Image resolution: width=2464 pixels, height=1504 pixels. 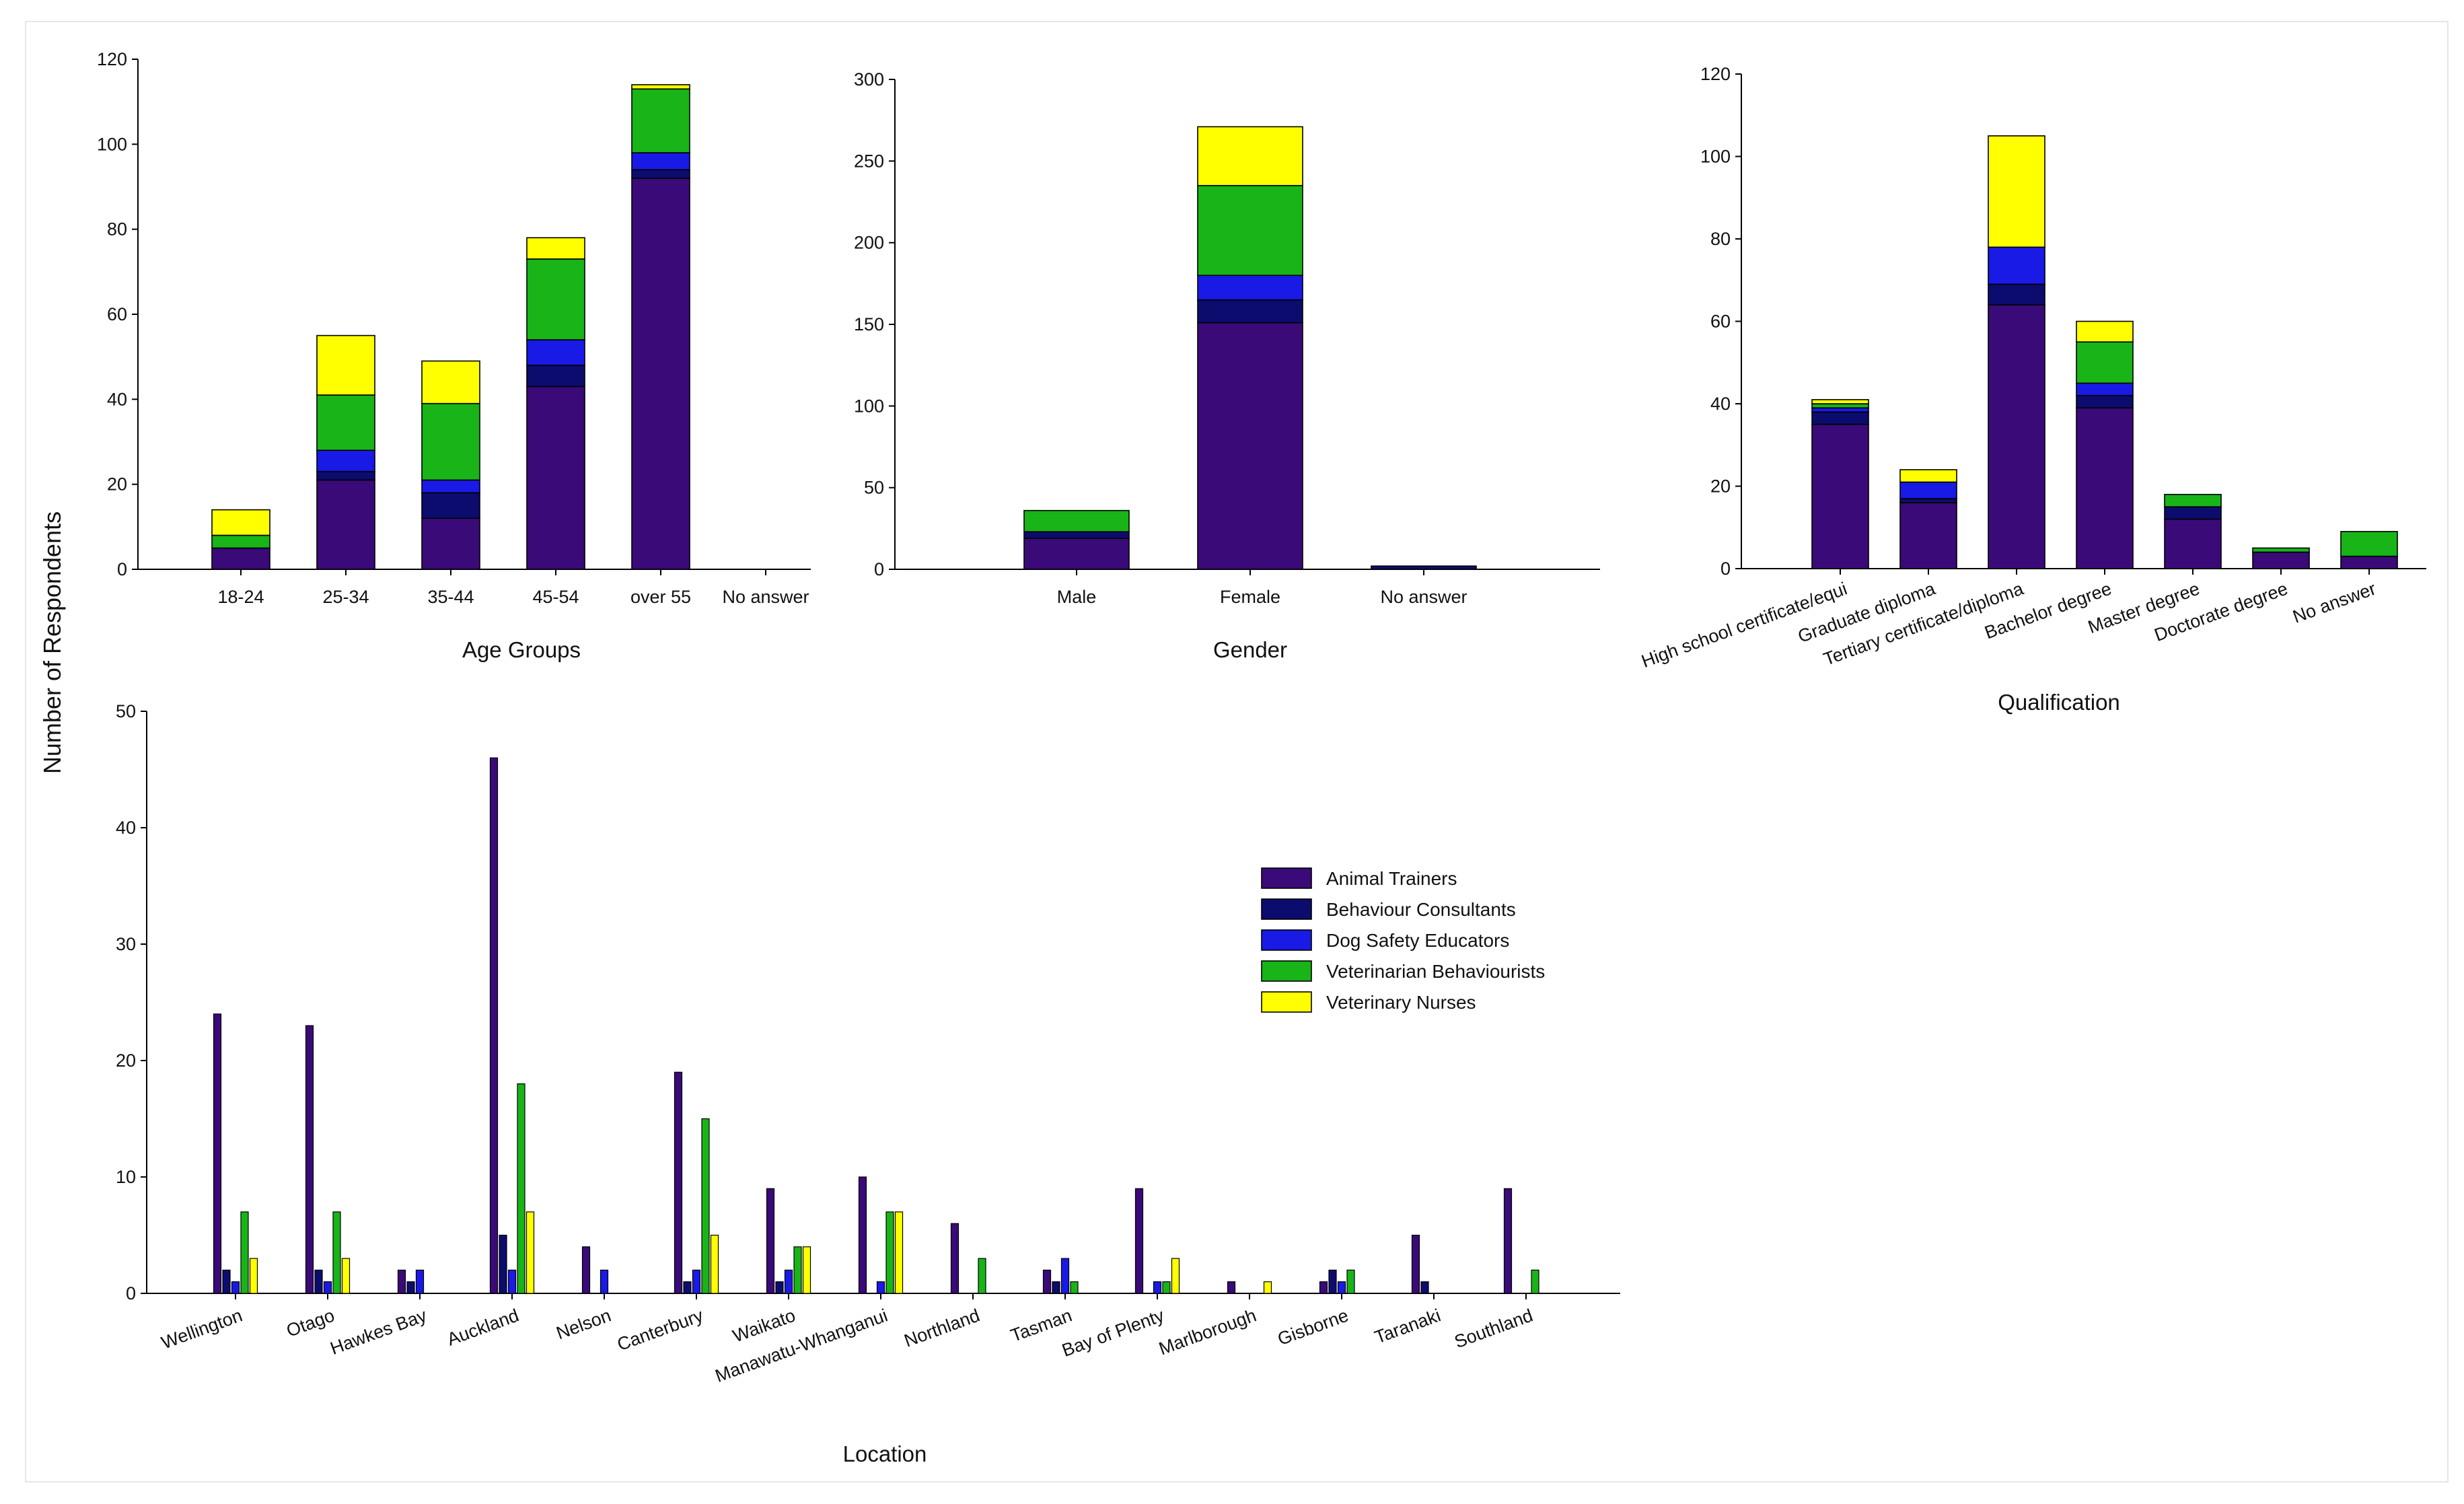 I want to click on location-bar-otago-veterinarian-behaviourists, so click(x=336, y=1252).